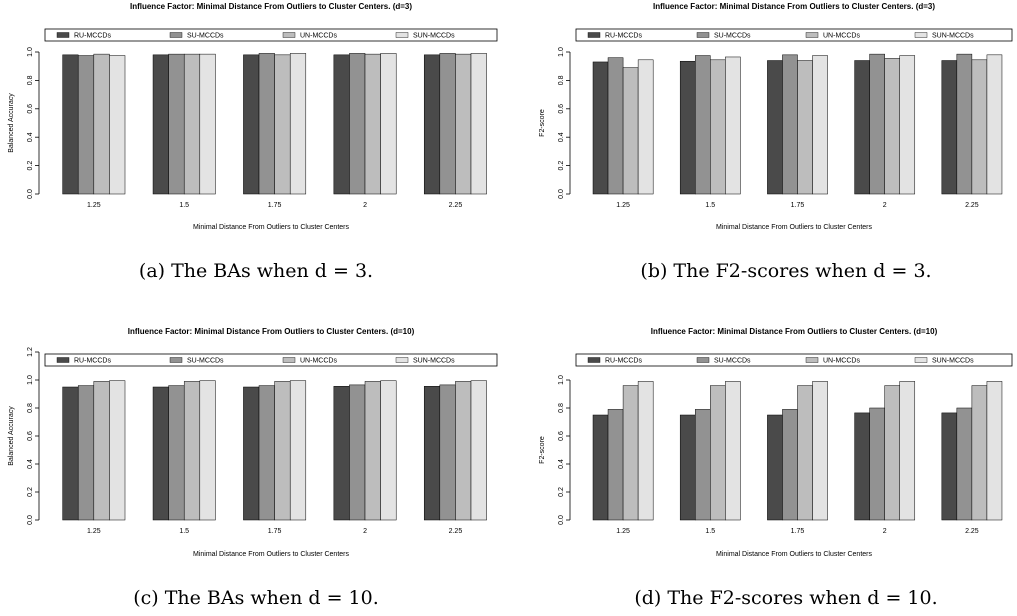  I want to click on y-tick-label: 0.4, so click(561, 137).